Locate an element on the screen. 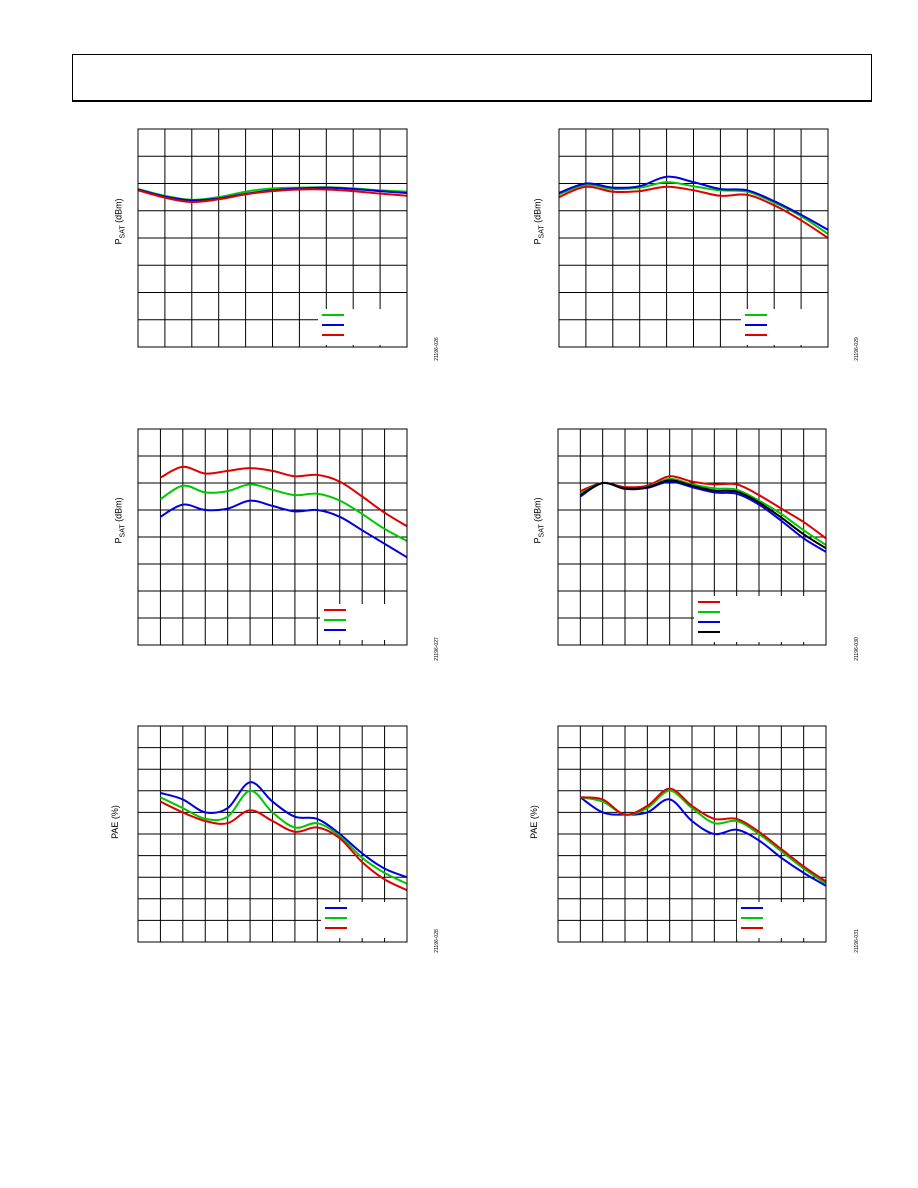 This screenshot has height=1188, width=918. figure-id: 21196-029 is located at coordinates (856, 349).